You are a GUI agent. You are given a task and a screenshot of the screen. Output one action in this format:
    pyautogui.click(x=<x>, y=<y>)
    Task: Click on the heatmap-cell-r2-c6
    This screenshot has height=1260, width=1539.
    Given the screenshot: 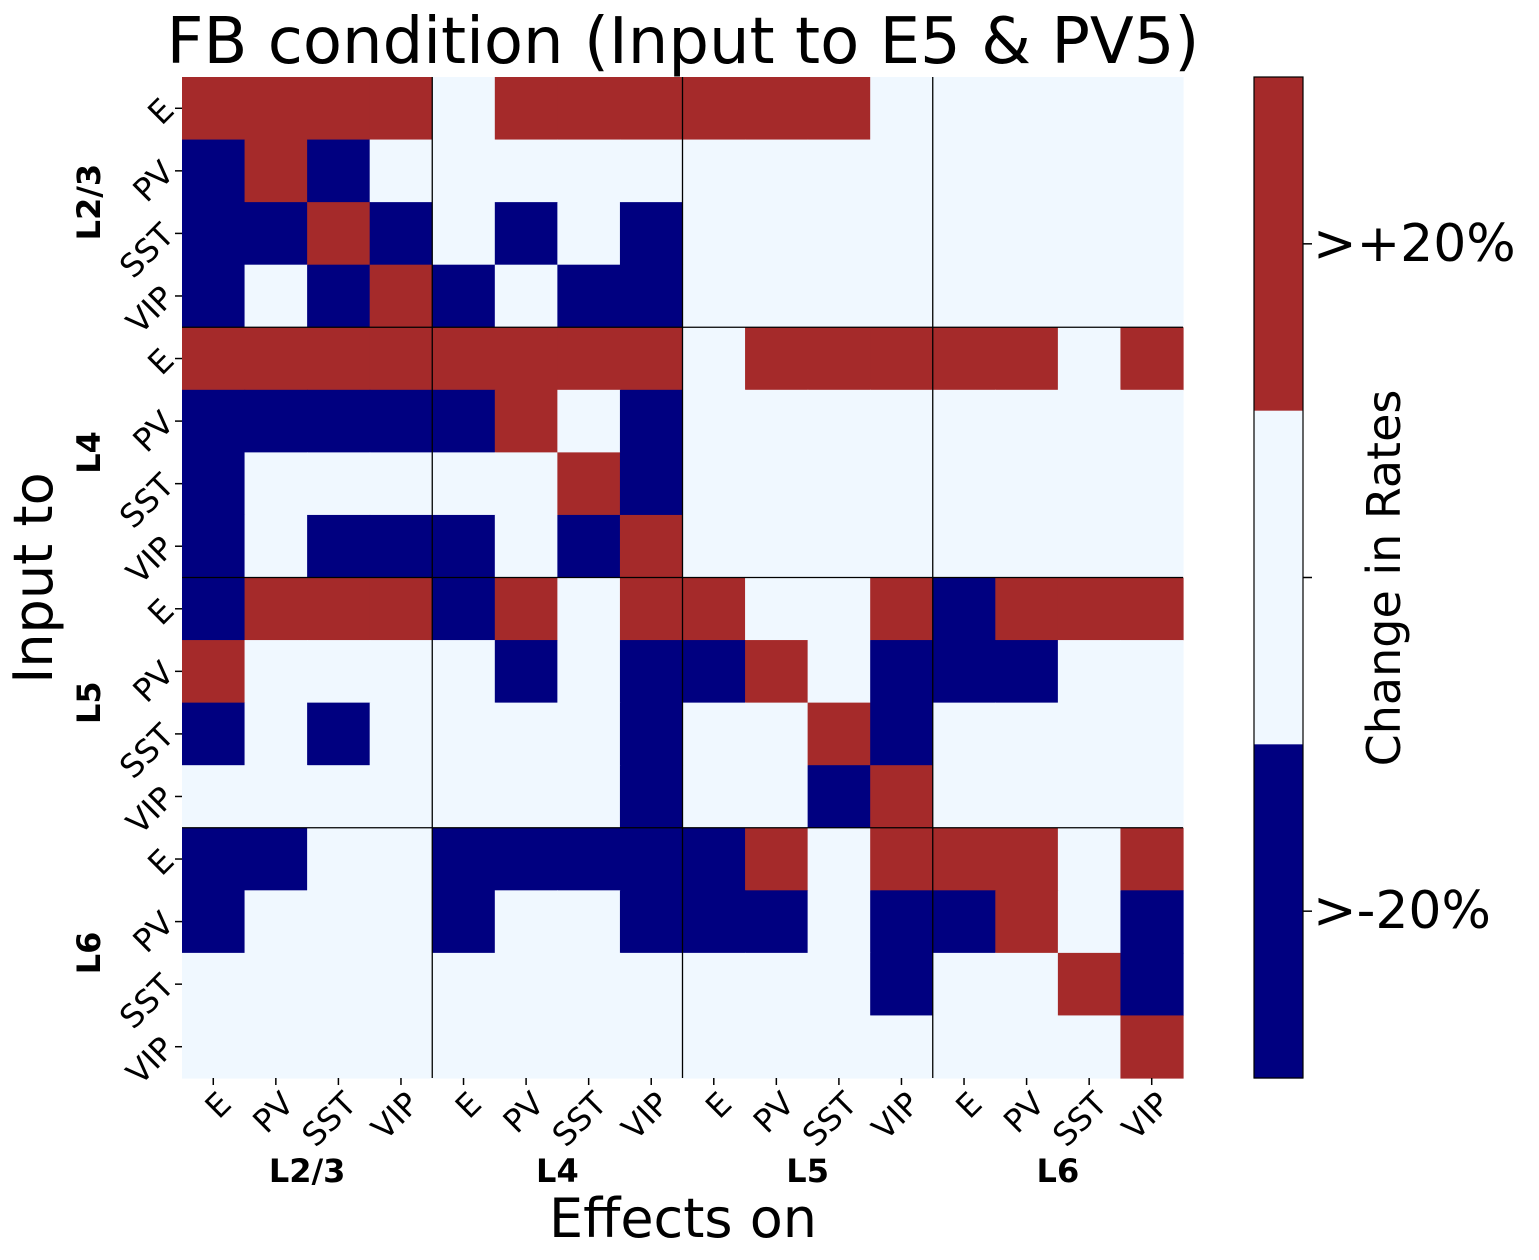 What is the action you would take?
    pyautogui.click(x=589, y=234)
    